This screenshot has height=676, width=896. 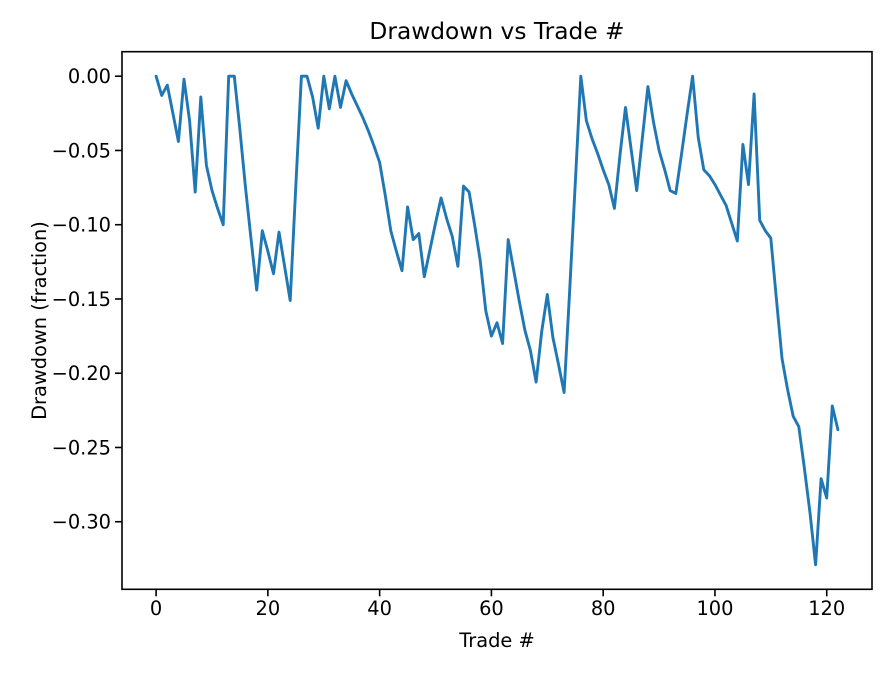 I want to click on y-tick-label: −0.05, so click(x=81, y=150).